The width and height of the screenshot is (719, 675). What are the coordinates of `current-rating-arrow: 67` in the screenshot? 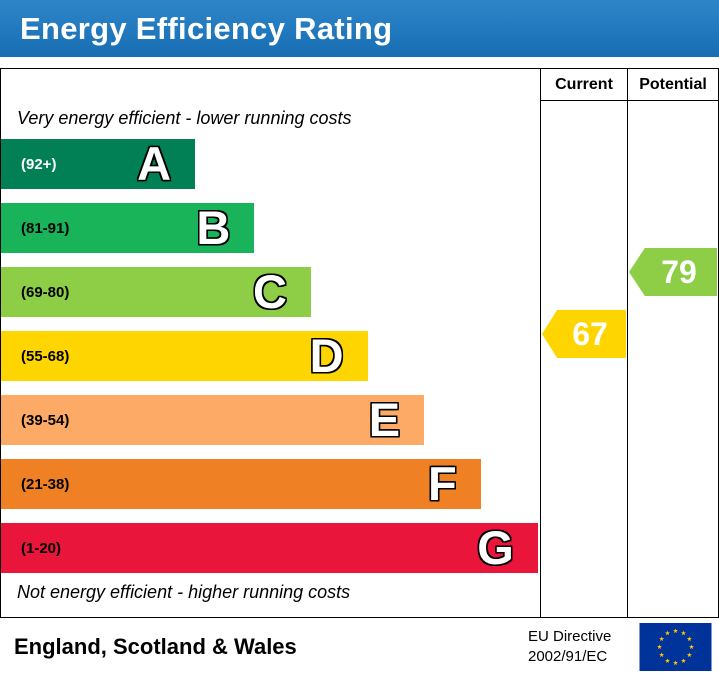 It's located at (584, 334).